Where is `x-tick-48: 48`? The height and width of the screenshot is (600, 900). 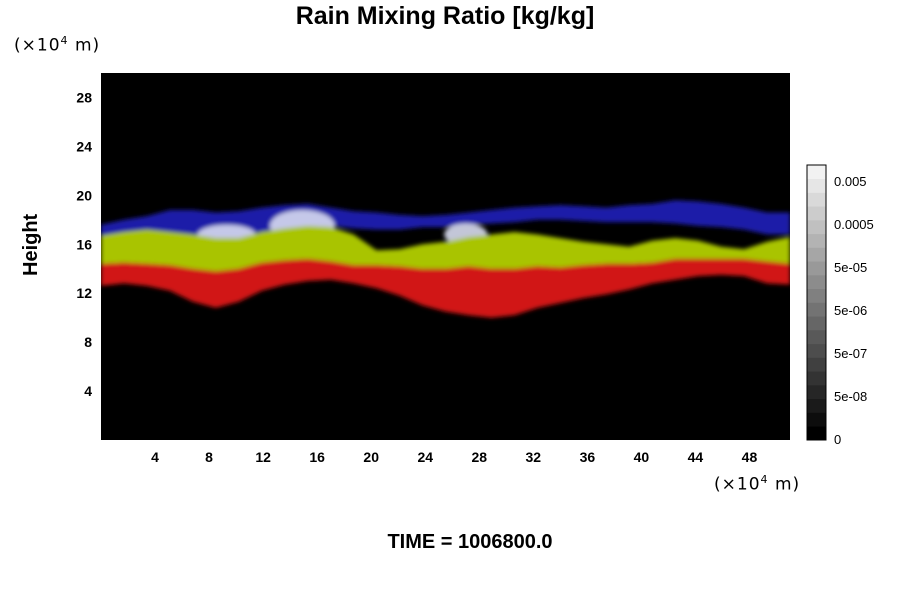 x-tick-48: 48 is located at coordinates (750, 457).